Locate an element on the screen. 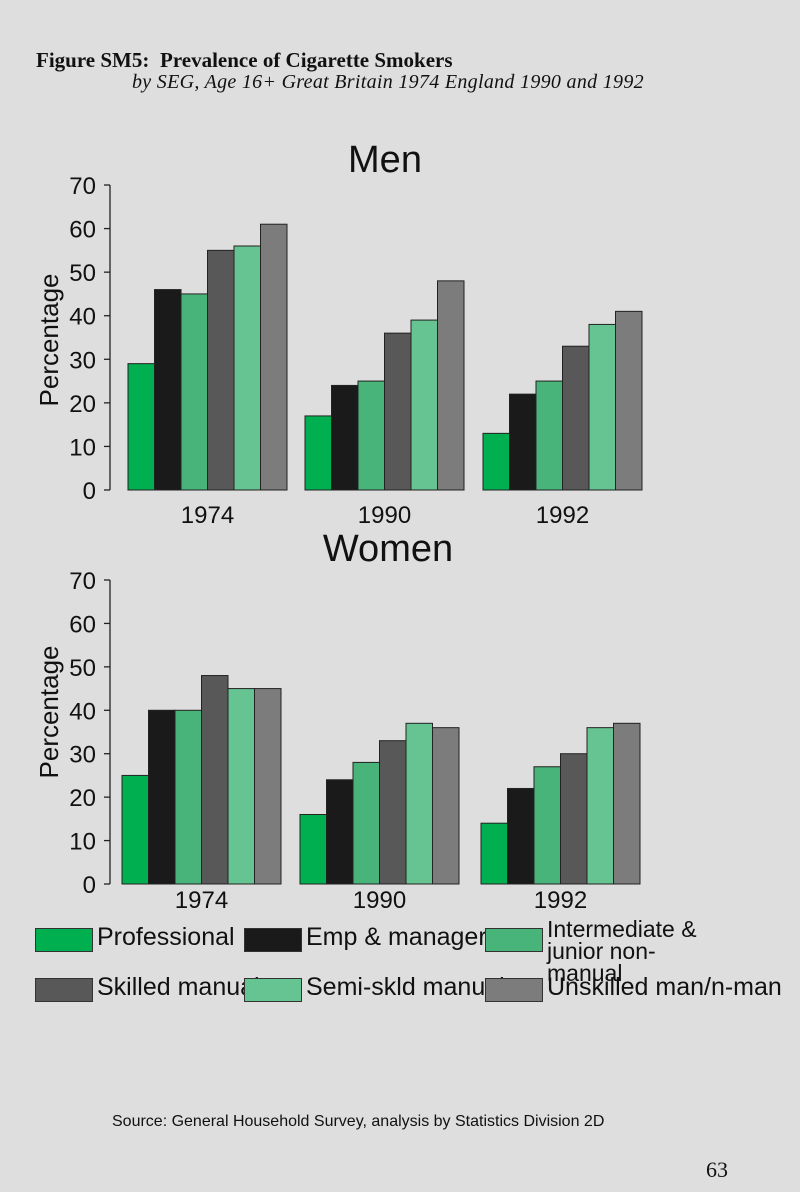 The height and width of the screenshot is (1192, 800). legend-swatch-emp-managers is located at coordinates (273, 940).